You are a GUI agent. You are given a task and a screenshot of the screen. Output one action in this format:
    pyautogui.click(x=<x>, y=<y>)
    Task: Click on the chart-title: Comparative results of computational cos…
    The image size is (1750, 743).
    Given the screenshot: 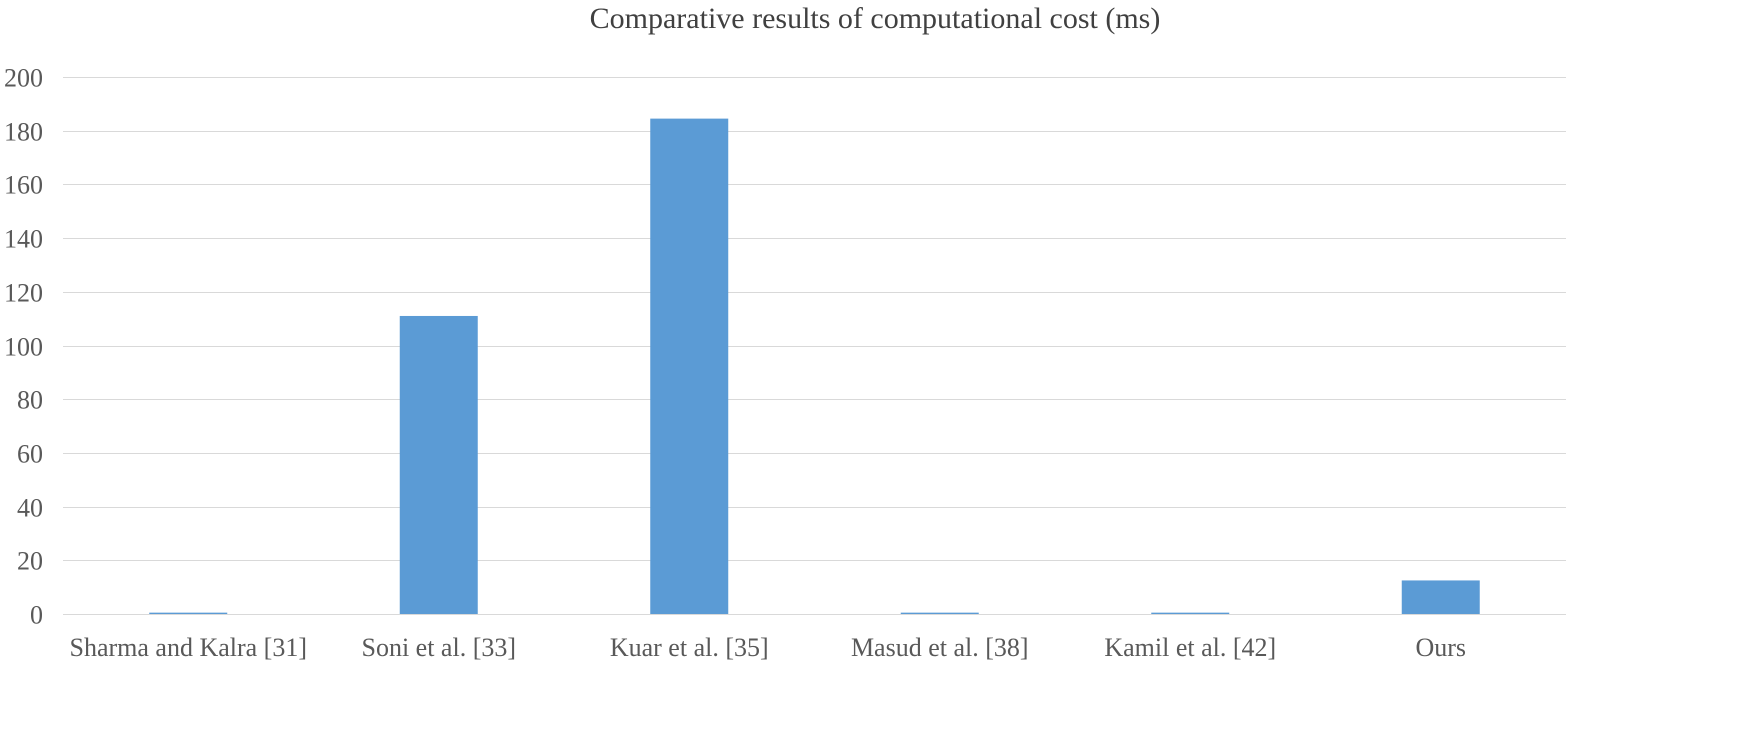 What is the action you would take?
    pyautogui.click(x=875, y=18)
    